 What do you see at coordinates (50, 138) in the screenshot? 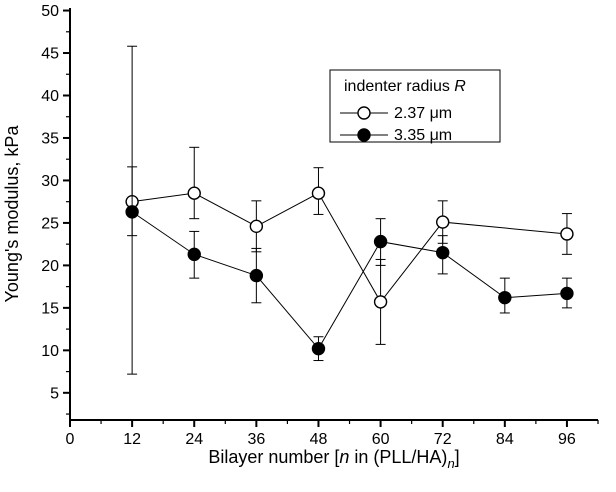
I see `y-tick-label: 35` at bounding box center [50, 138].